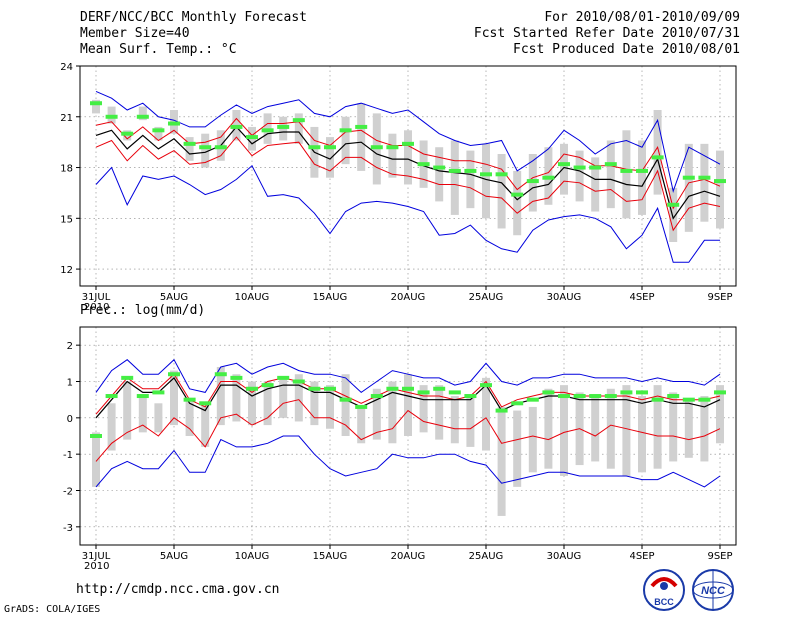 This screenshot has width=800, height=618. Describe the element at coordinates (68, 492) in the screenshot. I see `prec-ytick-label-1: -2` at that location.